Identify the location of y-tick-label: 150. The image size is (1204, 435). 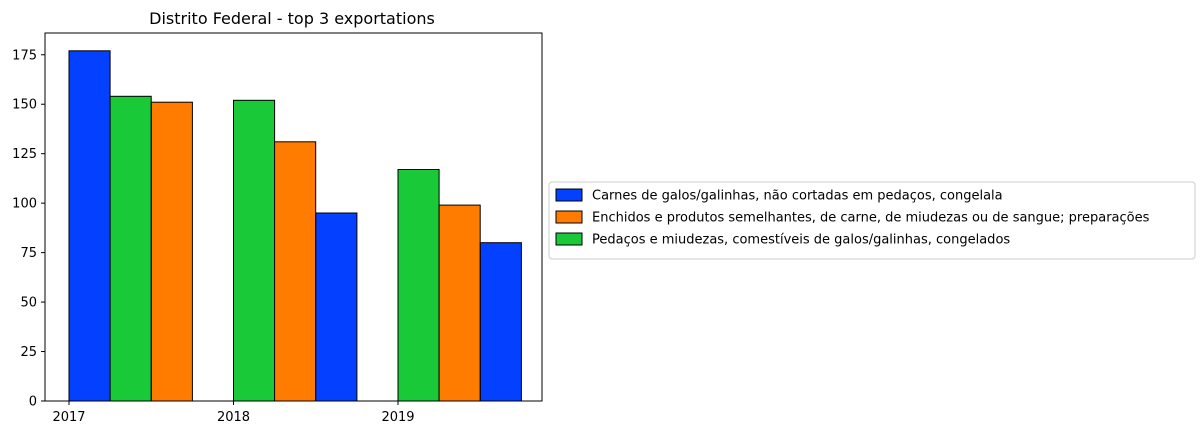
(24, 105).